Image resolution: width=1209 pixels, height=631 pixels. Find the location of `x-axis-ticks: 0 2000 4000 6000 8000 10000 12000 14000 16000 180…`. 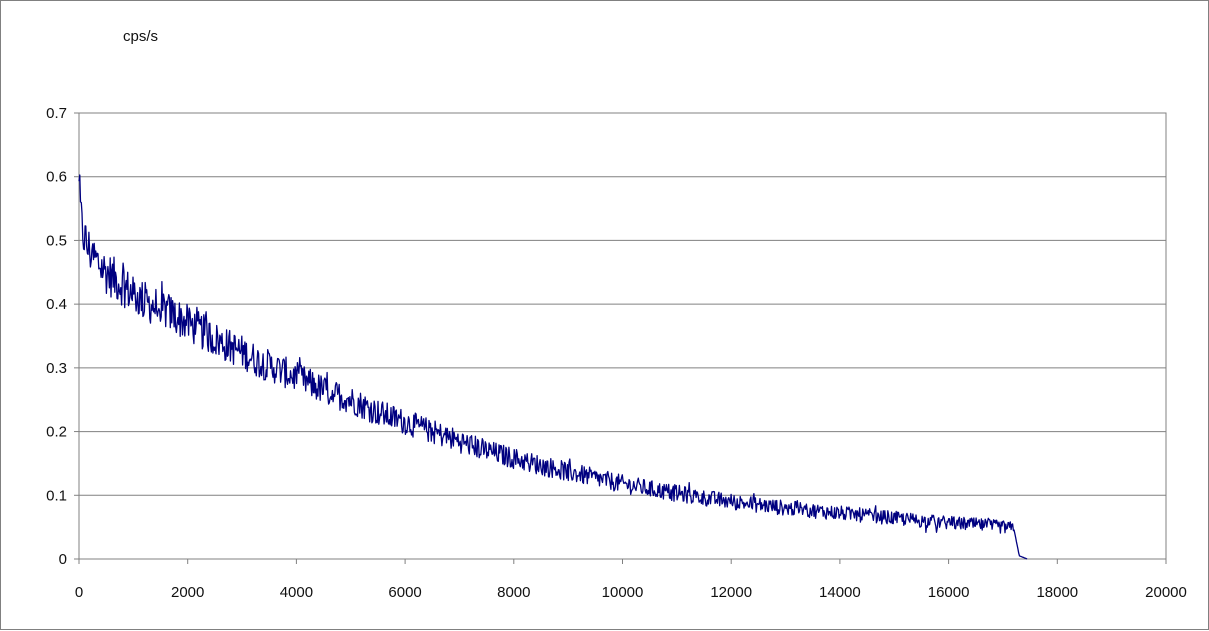

x-axis-ticks: 0 2000 4000 6000 8000 10000 12000 14000 16000 180… is located at coordinates (631, 580).